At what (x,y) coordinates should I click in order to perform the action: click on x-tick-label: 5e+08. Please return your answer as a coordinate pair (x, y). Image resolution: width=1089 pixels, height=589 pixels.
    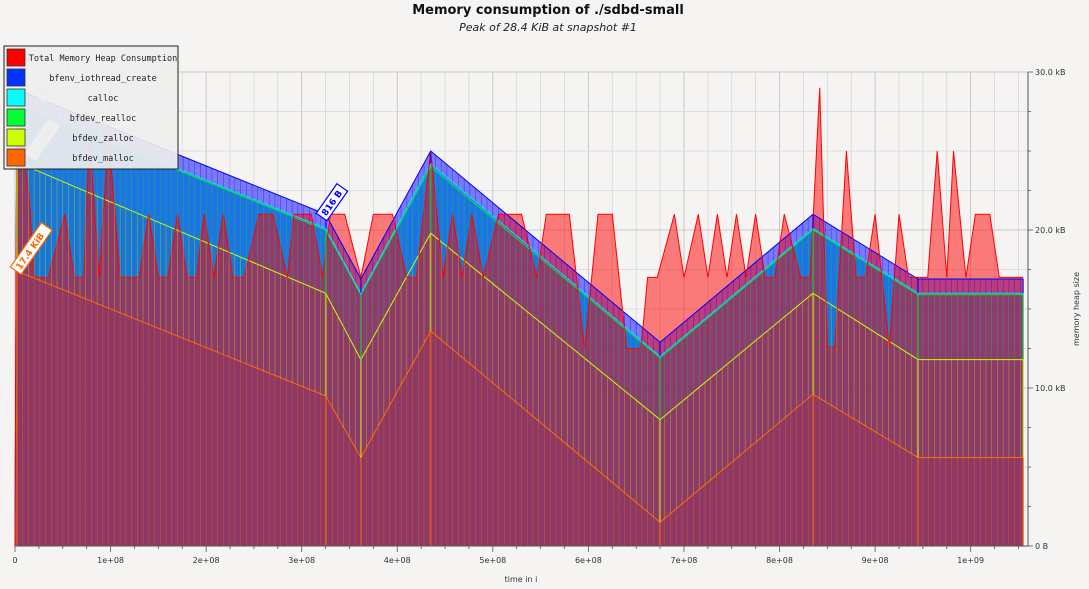
    Looking at the image, I should click on (492, 560).